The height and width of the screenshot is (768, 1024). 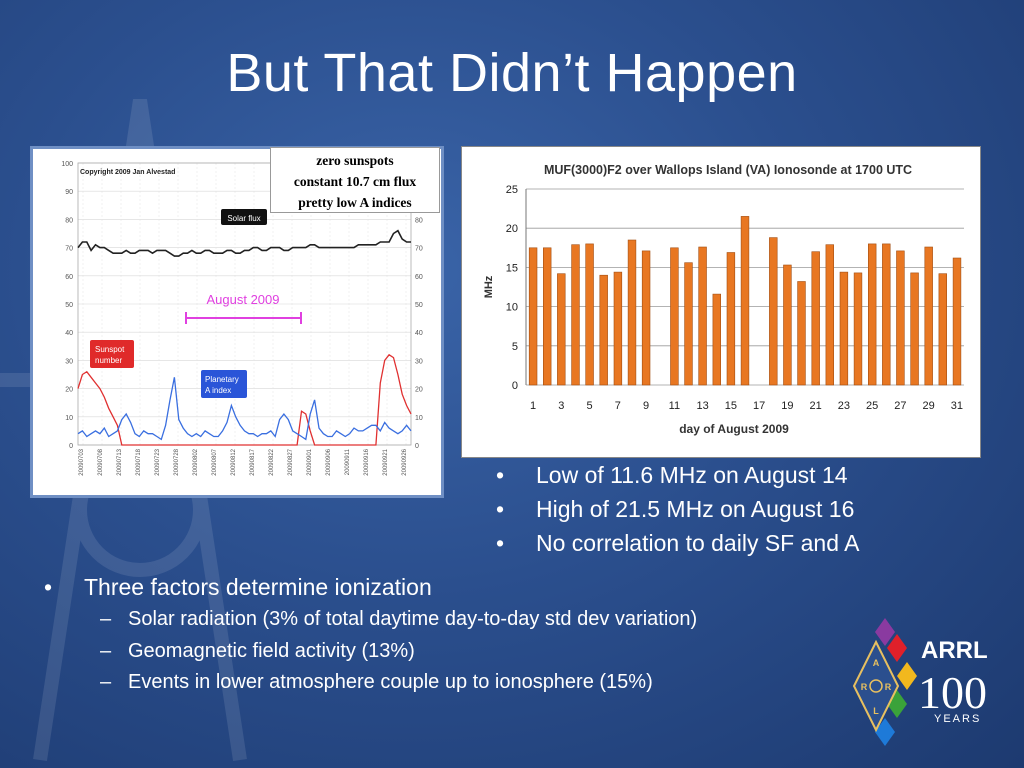 What do you see at coordinates (419, 277) in the screenshot?
I see `y-tick-label-right: 60` at bounding box center [419, 277].